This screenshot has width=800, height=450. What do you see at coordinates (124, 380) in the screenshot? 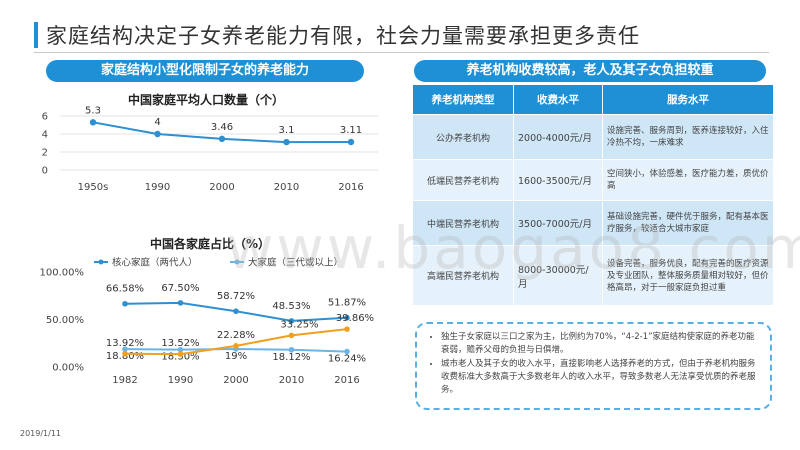
I see `x-tick-label: 1982` at bounding box center [124, 380].